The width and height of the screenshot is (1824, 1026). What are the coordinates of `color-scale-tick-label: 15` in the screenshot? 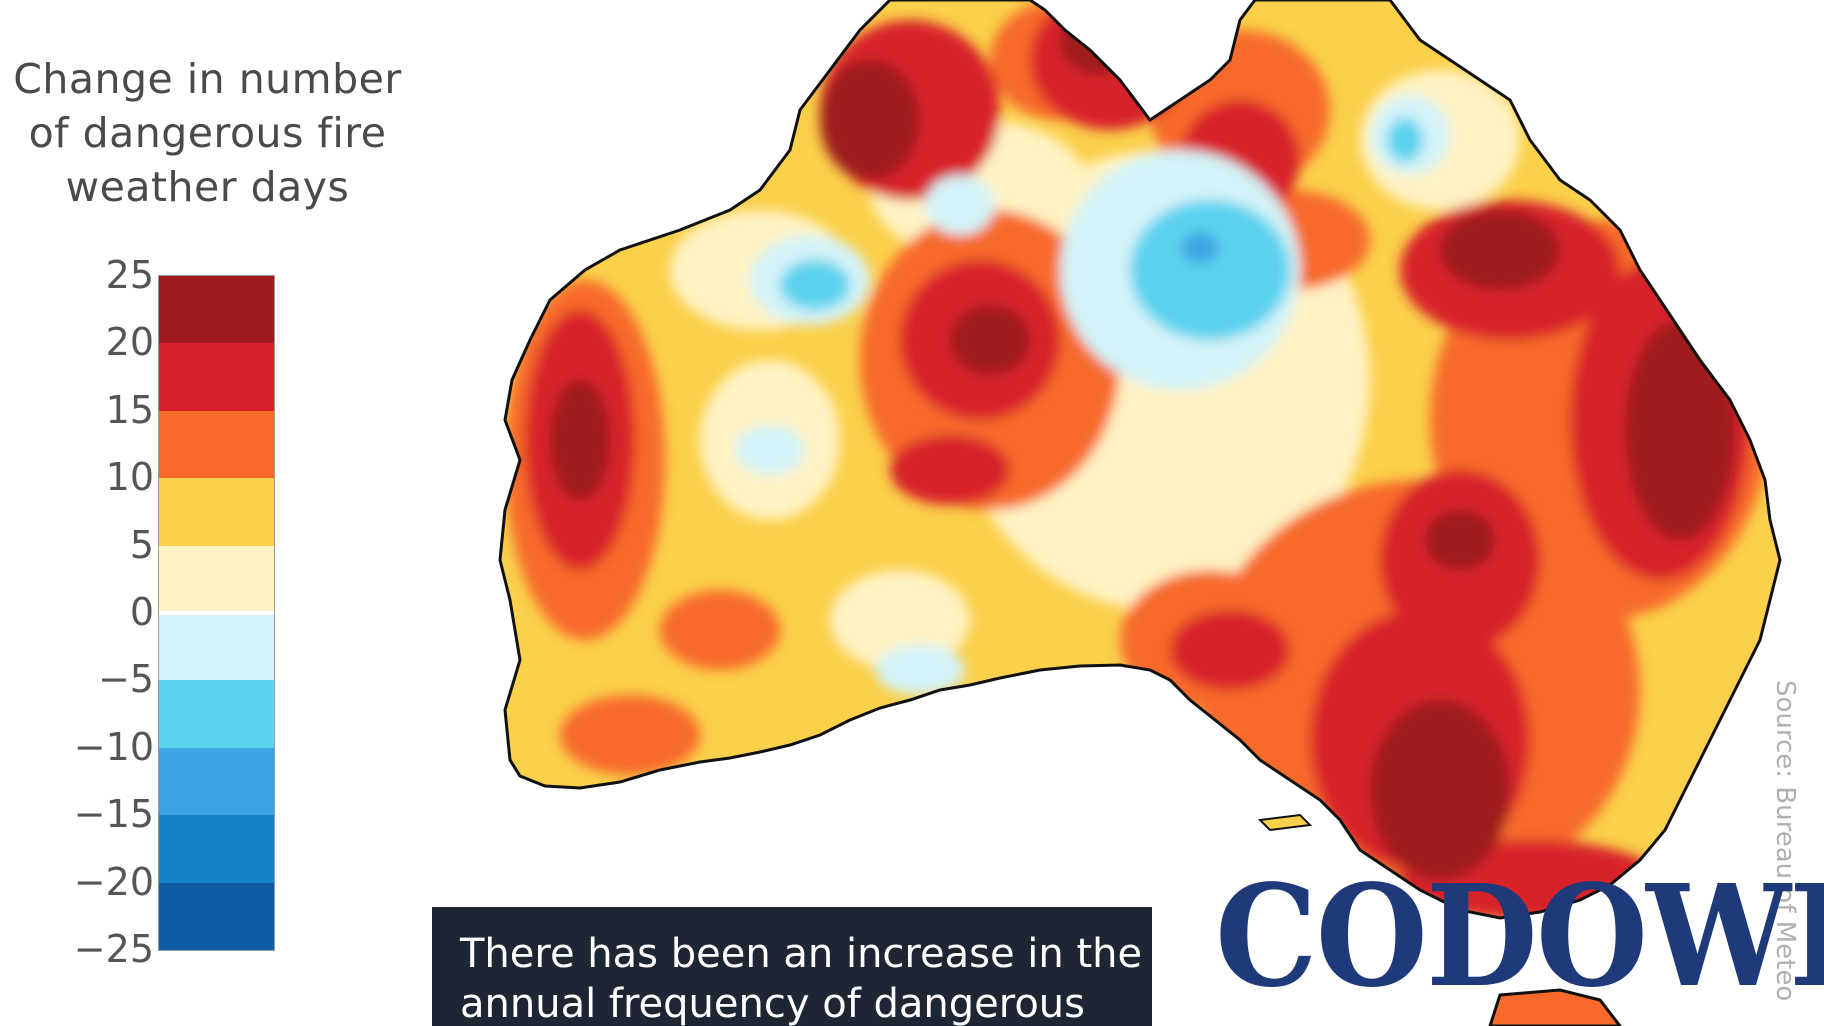 It's located at (129, 409).